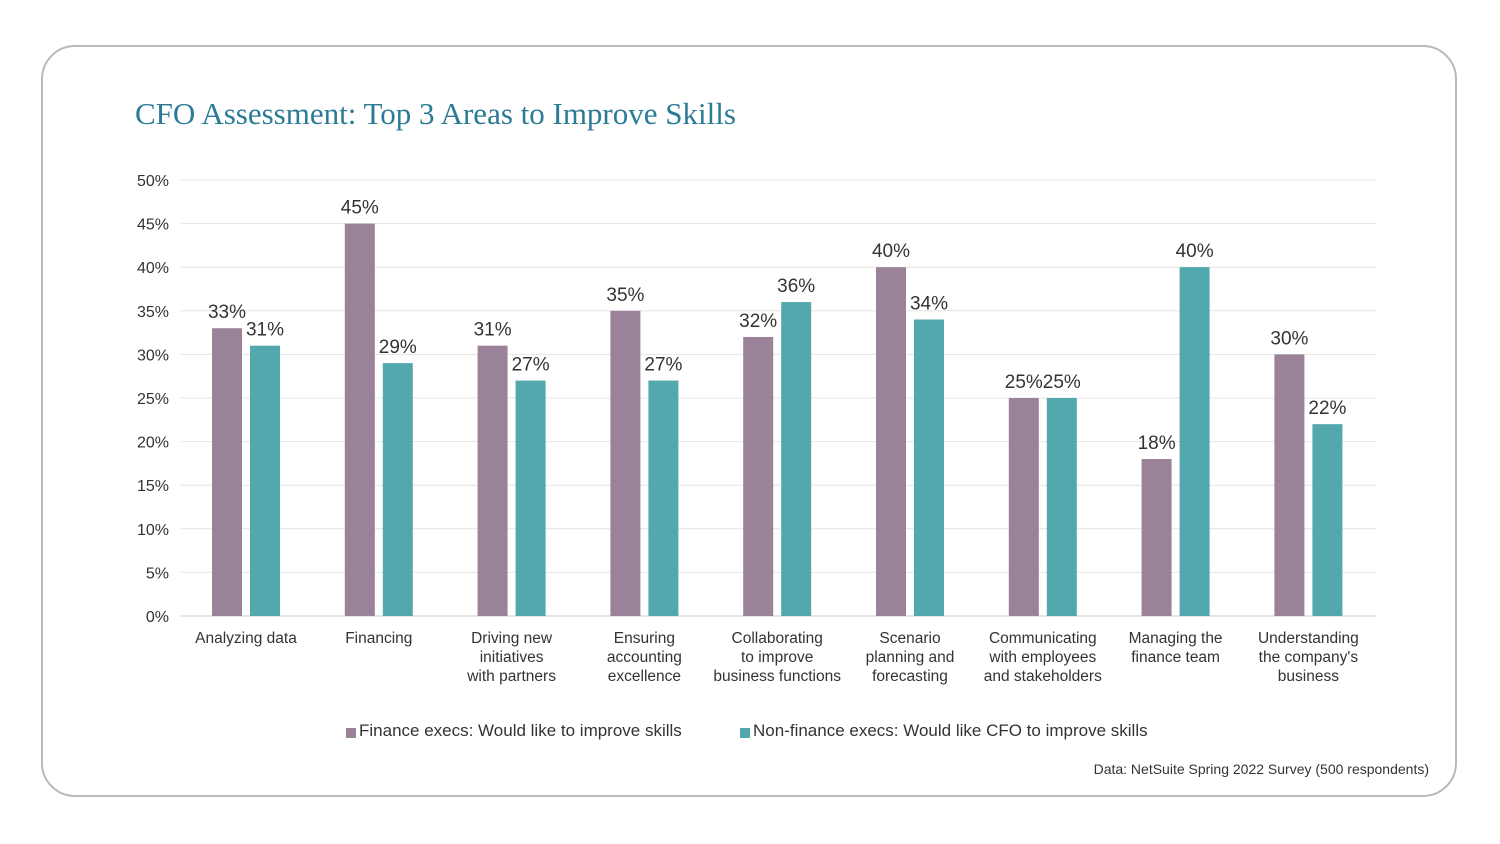 This screenshot has height=844, width=1500. I want to click on data-label: 45%, so click(360, 208).